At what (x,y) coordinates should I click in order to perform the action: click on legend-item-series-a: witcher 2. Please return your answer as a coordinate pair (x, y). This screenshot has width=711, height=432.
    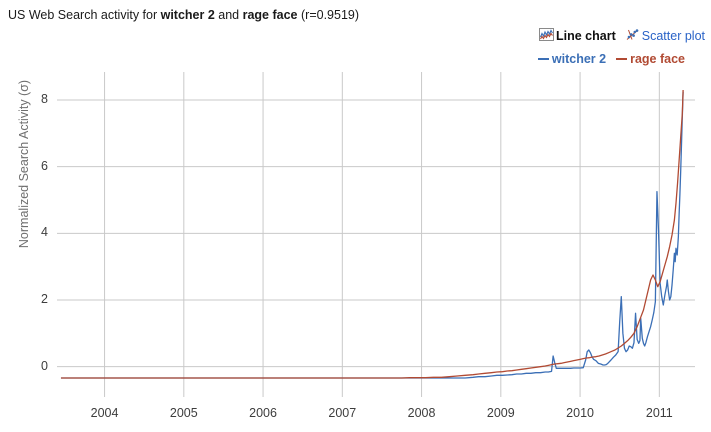
    Looking at the image, I should click on (572, 59).